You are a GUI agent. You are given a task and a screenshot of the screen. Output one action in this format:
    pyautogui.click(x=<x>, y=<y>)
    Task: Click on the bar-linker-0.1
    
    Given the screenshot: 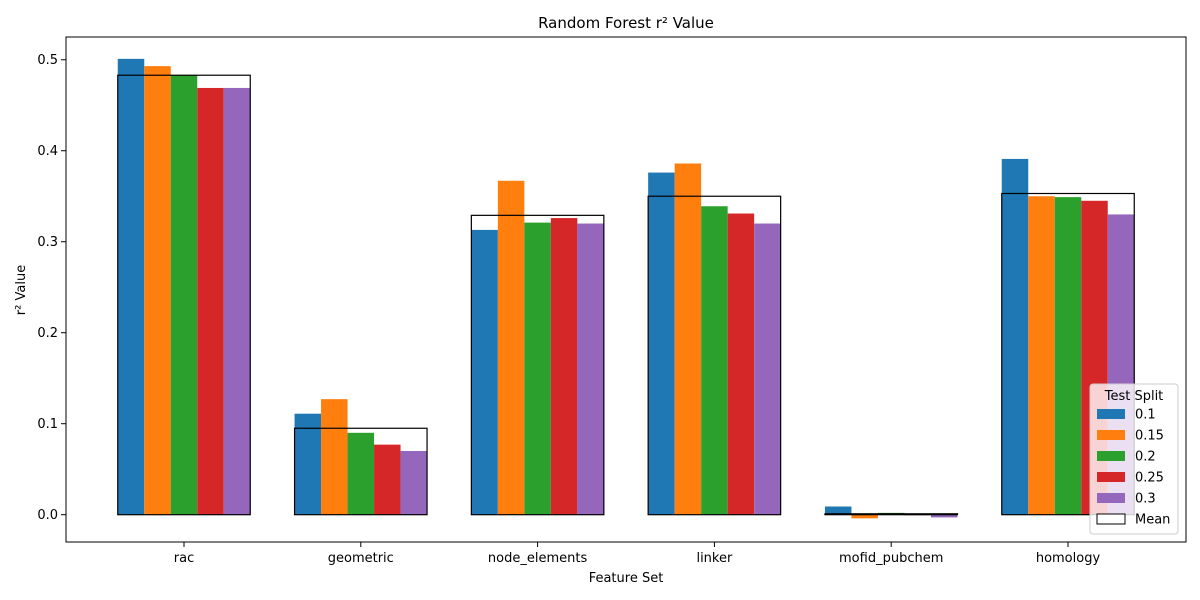 What is the action you would take?
    pyautogui.click(x=661, y=343)
    